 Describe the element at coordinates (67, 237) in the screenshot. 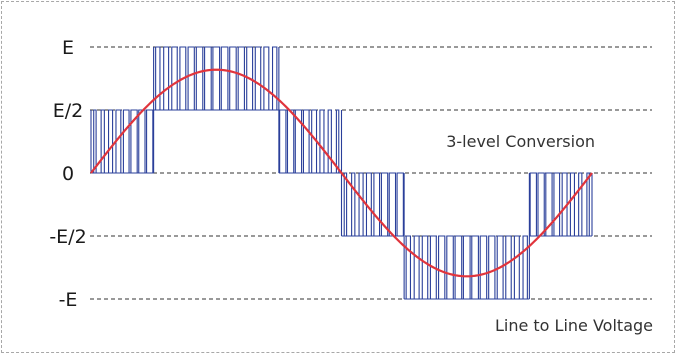

I see `y-tick-label: -E/2` at that location.